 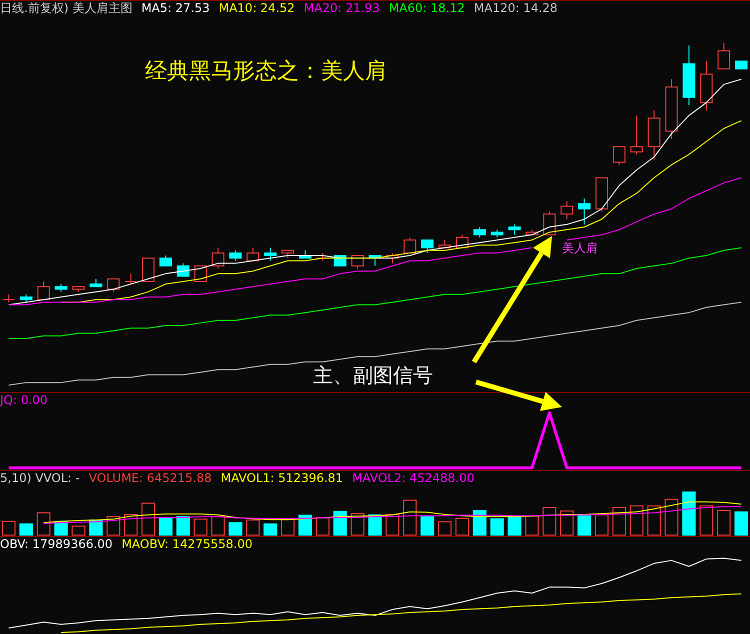 I want to click on annotation: 美人肩, so click(x=580, y=248).